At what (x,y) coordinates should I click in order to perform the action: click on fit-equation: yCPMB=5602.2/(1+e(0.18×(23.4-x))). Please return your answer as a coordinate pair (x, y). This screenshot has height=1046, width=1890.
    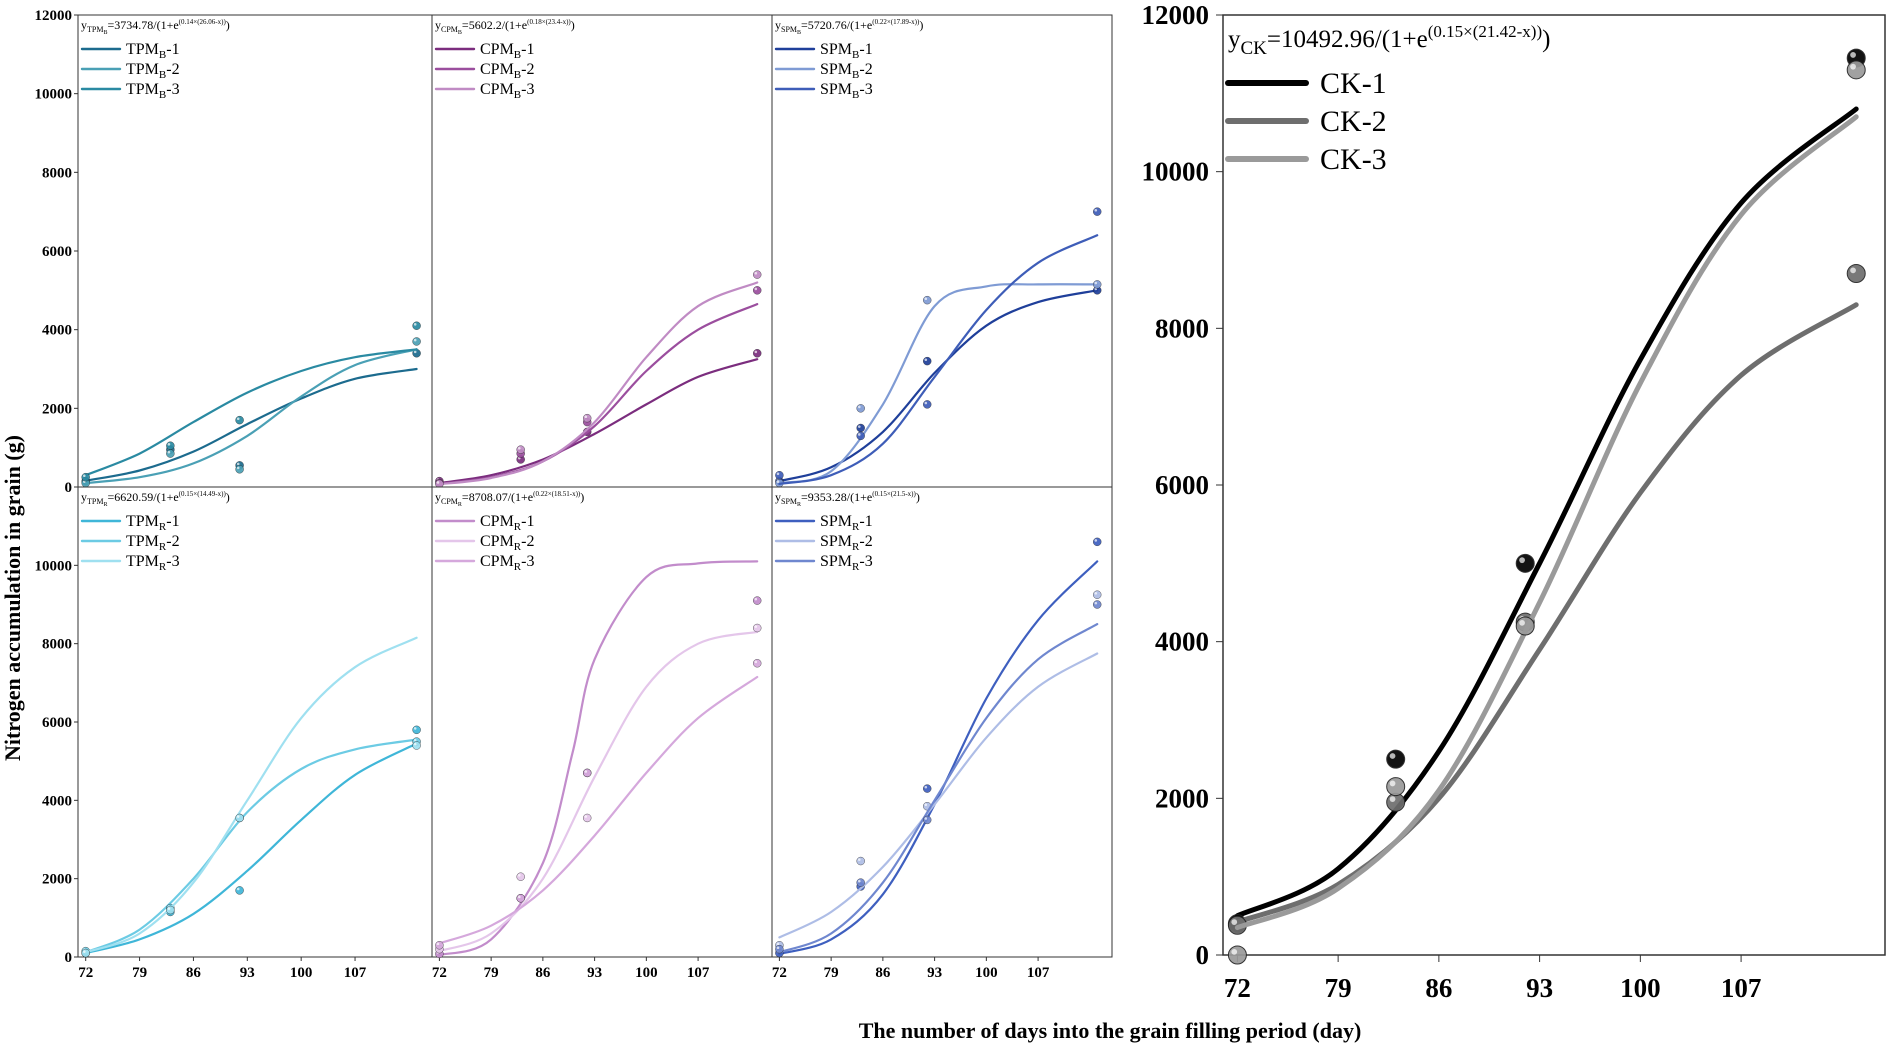
    Looking at the image, I should click on (505, 27).